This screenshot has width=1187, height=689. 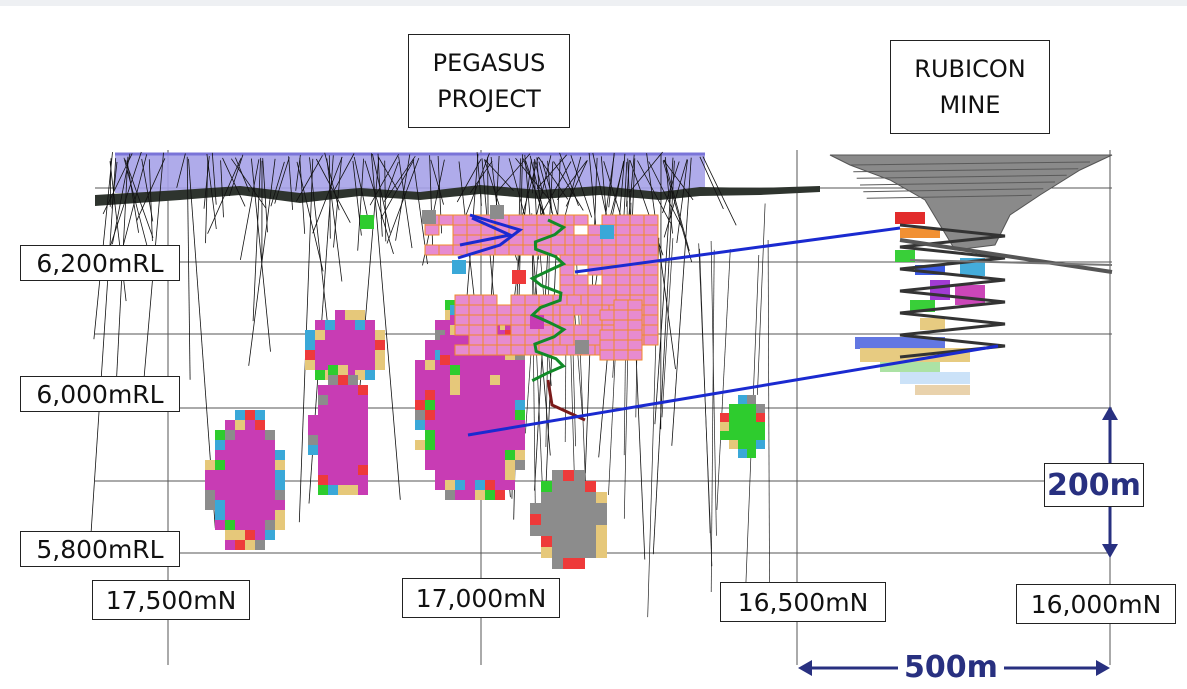 What do you see at coordinates (805, 668) in the screenshot?
I see `horizontal-scale-arrowhead-left` at bounding box center [805, 668].